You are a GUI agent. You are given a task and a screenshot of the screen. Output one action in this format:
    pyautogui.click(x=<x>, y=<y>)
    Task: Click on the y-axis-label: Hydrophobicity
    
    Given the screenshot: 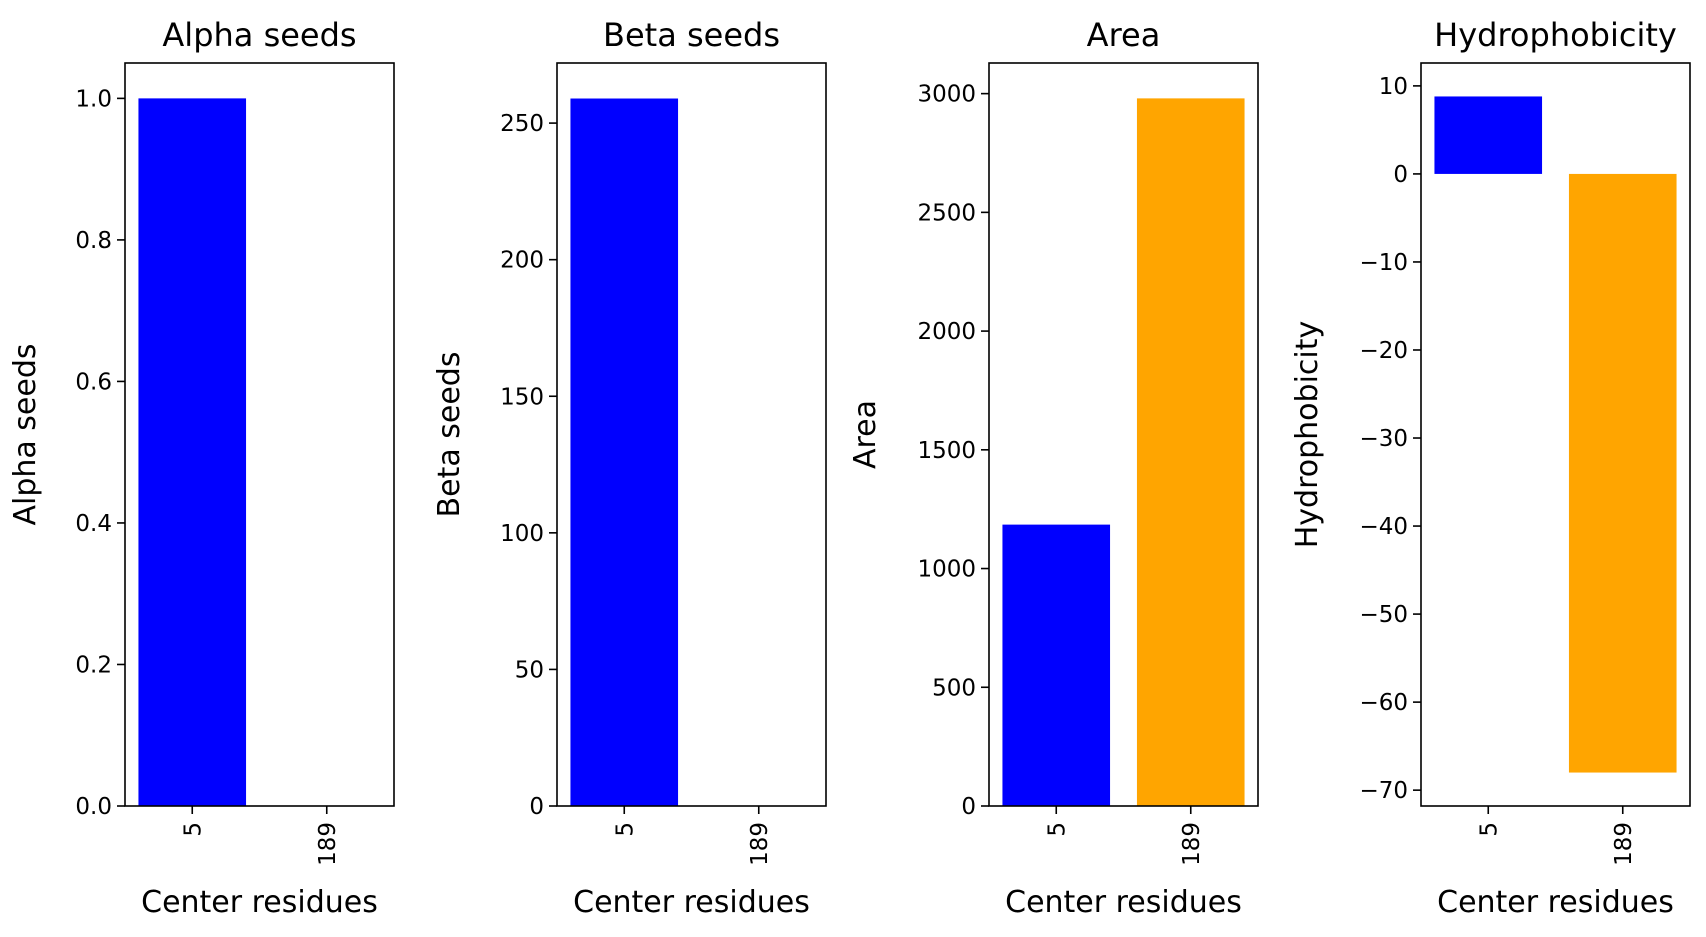 What is the action you would take?
    pyautogui.click(x=1307, y=435)
    